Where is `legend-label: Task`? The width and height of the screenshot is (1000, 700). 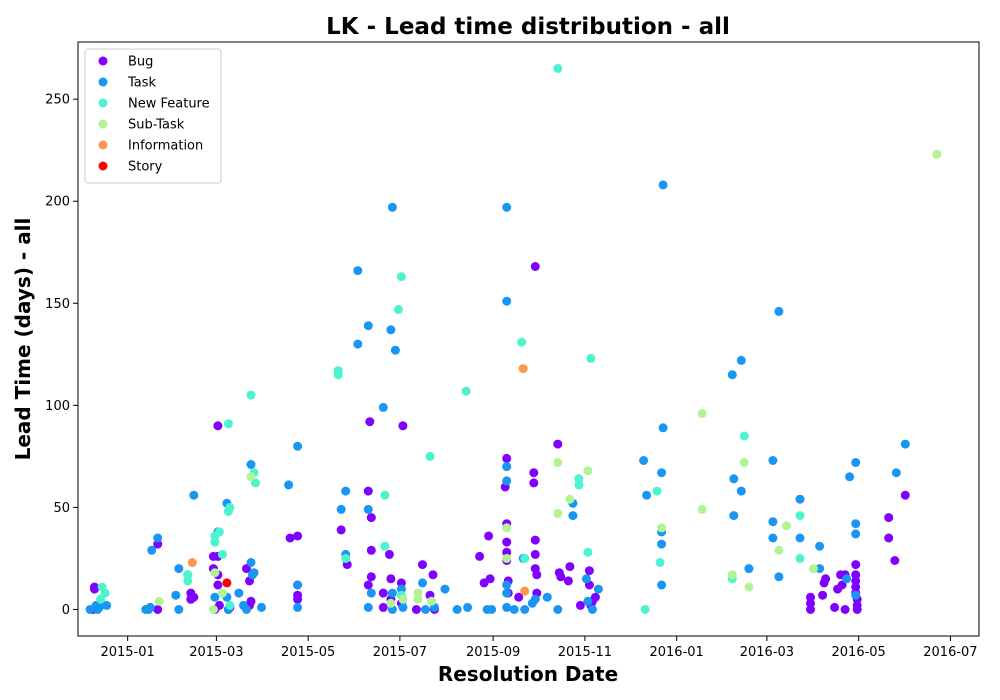
legend-label: Task is located at coordinates (142, 83).